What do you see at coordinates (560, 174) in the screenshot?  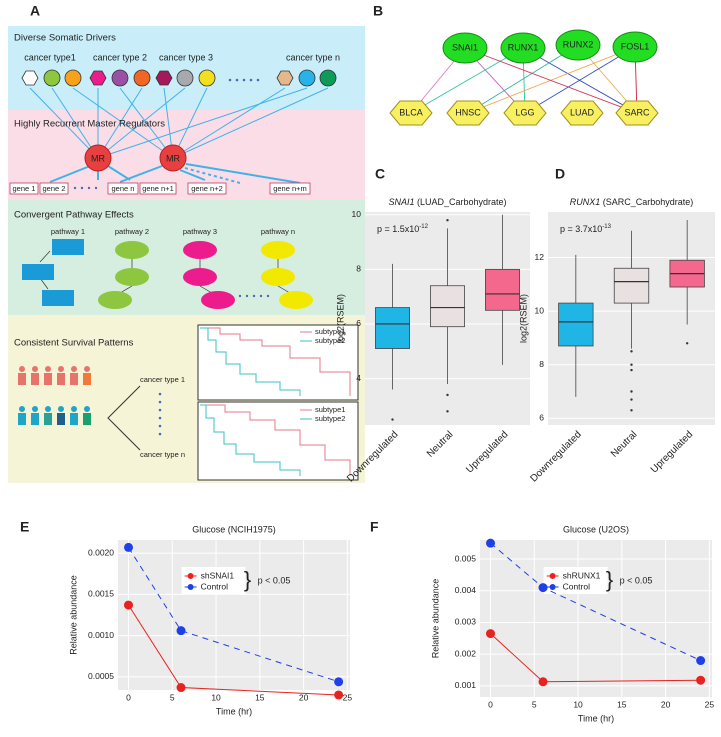 I see `panel-label: D` at bounding box center [560, 174].